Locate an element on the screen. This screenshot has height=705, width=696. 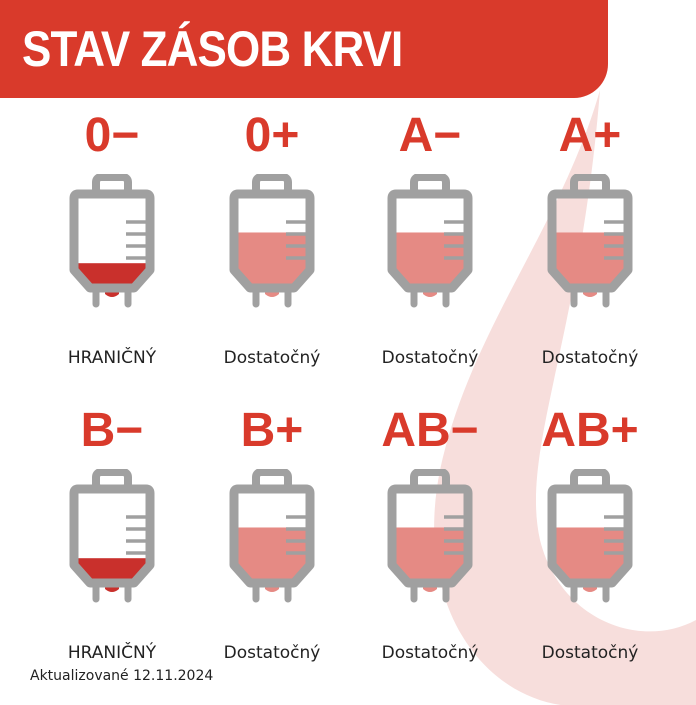
blood-type-card: A− Dostatočný is located at coordinates (430, 238).